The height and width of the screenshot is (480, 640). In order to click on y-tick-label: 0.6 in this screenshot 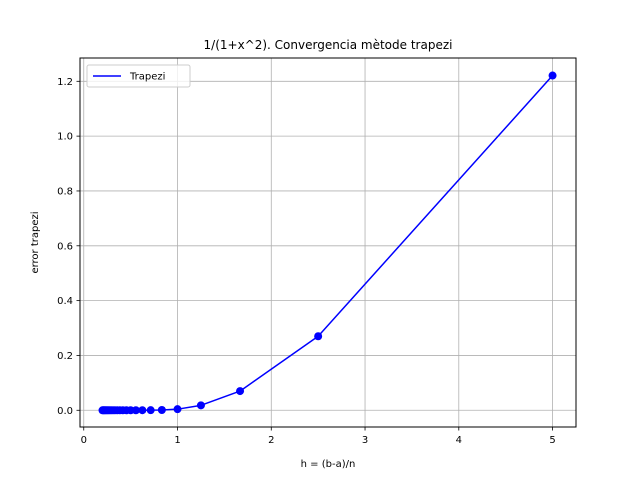, I will do `click(65, 246)`.